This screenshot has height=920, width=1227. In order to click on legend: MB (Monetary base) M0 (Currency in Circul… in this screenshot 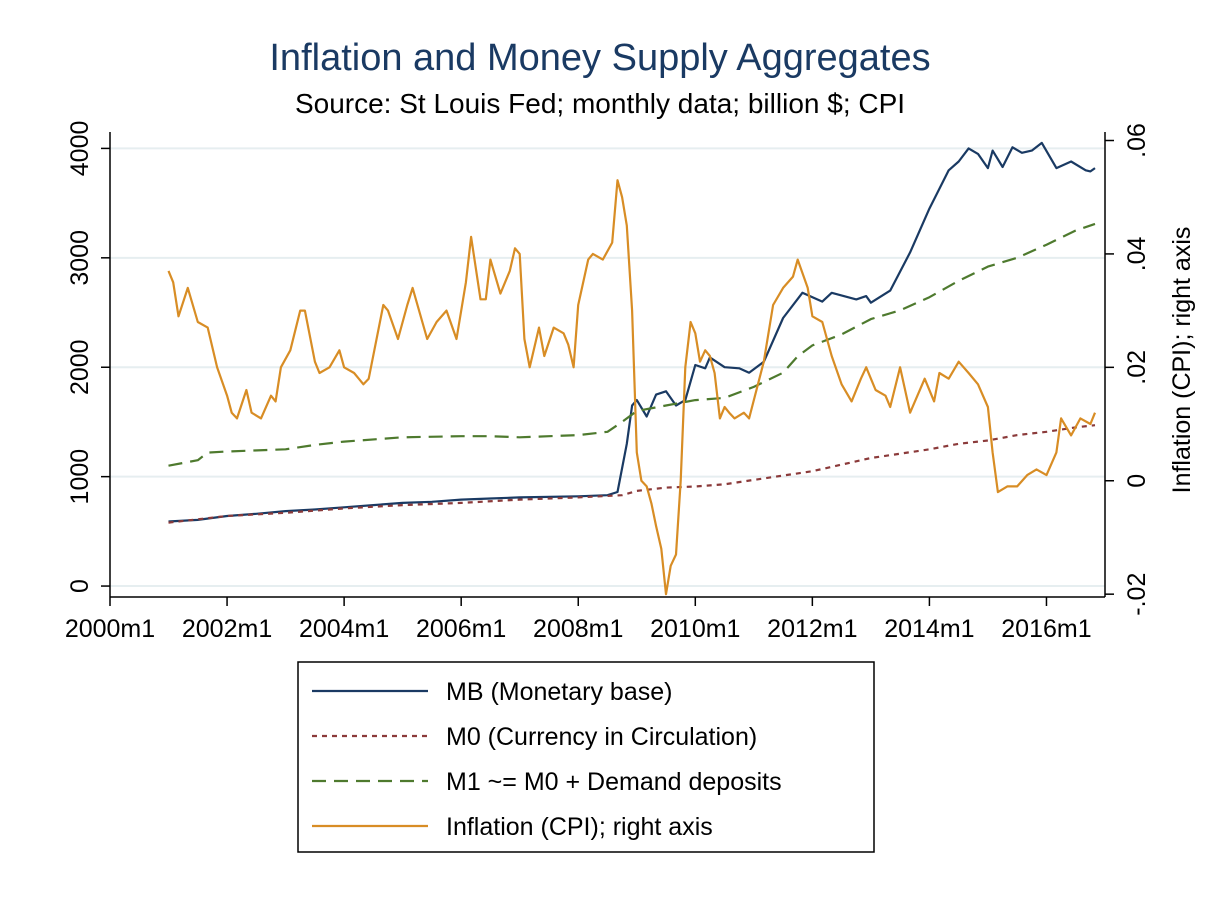, I will do `click(586, 757)`.